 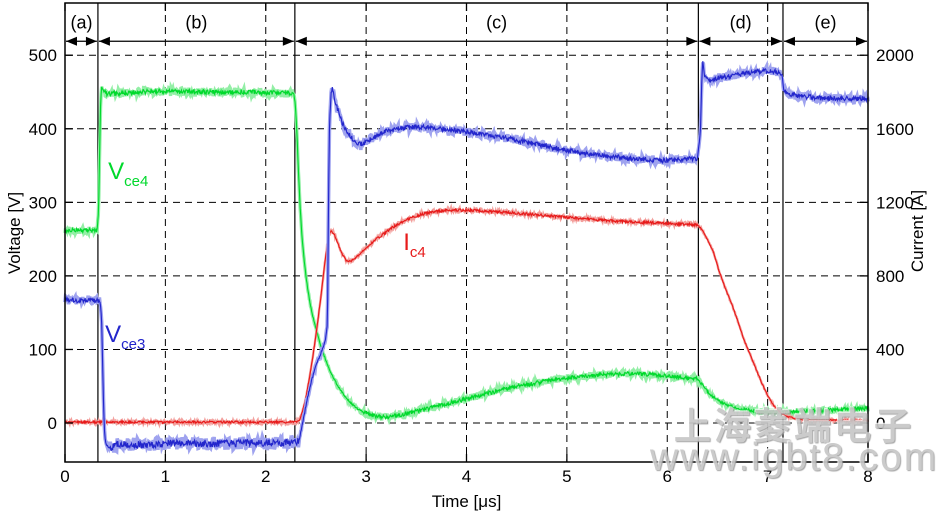 I want to click on x-axis-title: Time [μs], so click(x=467, y=501).